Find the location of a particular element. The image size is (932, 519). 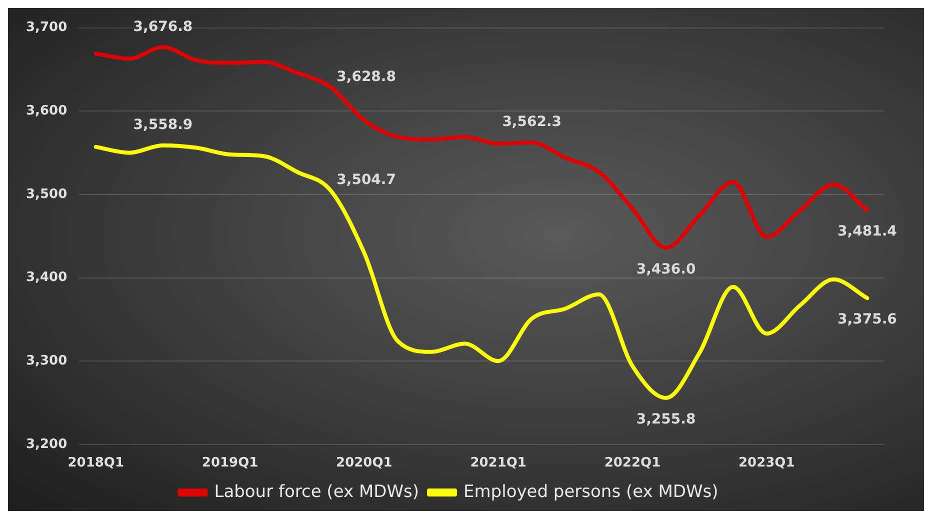

data-label: 3,255.8 is located at coordinates (666, 420).